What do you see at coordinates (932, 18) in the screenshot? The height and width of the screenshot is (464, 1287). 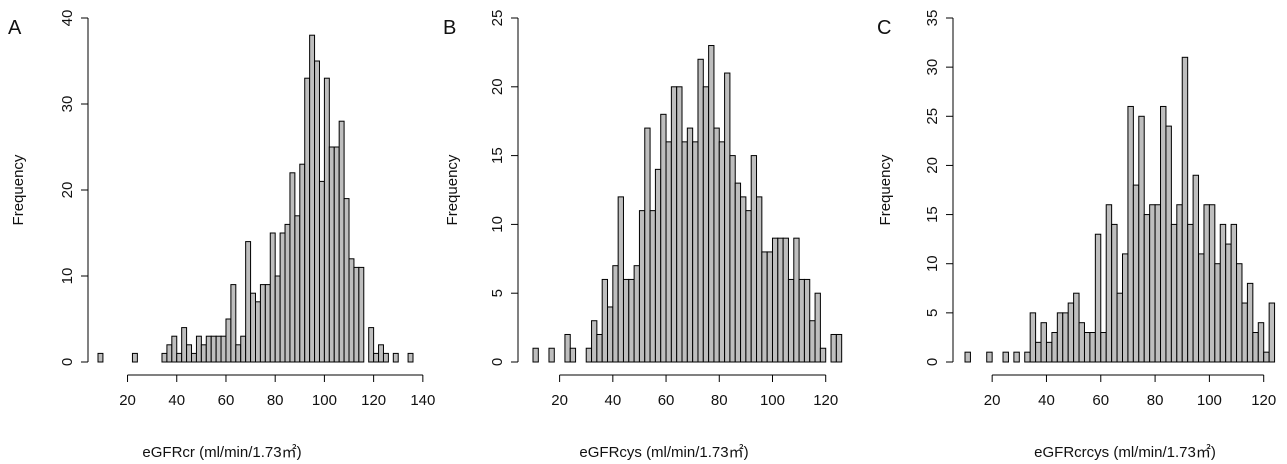 I see `y-tick-label-c-7: 35` at bounding box center [932, 18].